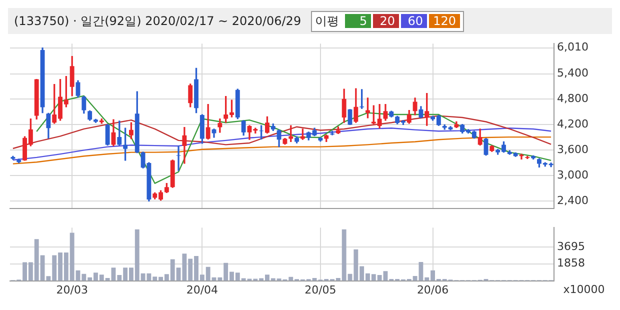 The width and height of the screenshot is (620, 310). Describe the element at coordinates (444, 21) in the screenshot. I see `text: 120` at that location.